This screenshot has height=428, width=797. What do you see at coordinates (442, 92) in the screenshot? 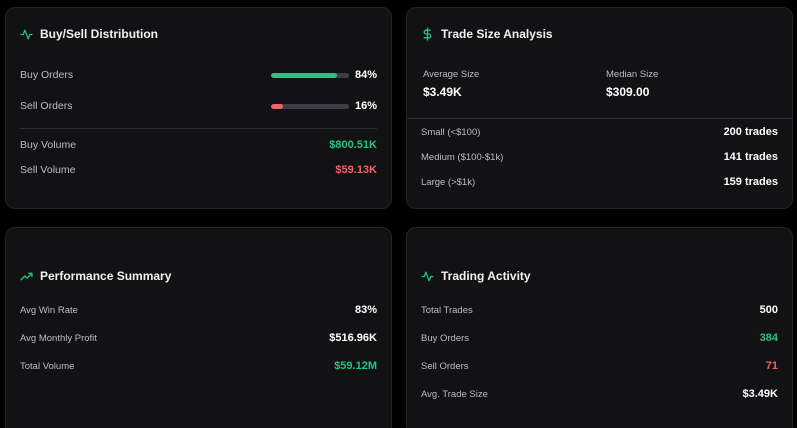
I see `average-size-value: $3.49K` at bounding box center [442, 92].